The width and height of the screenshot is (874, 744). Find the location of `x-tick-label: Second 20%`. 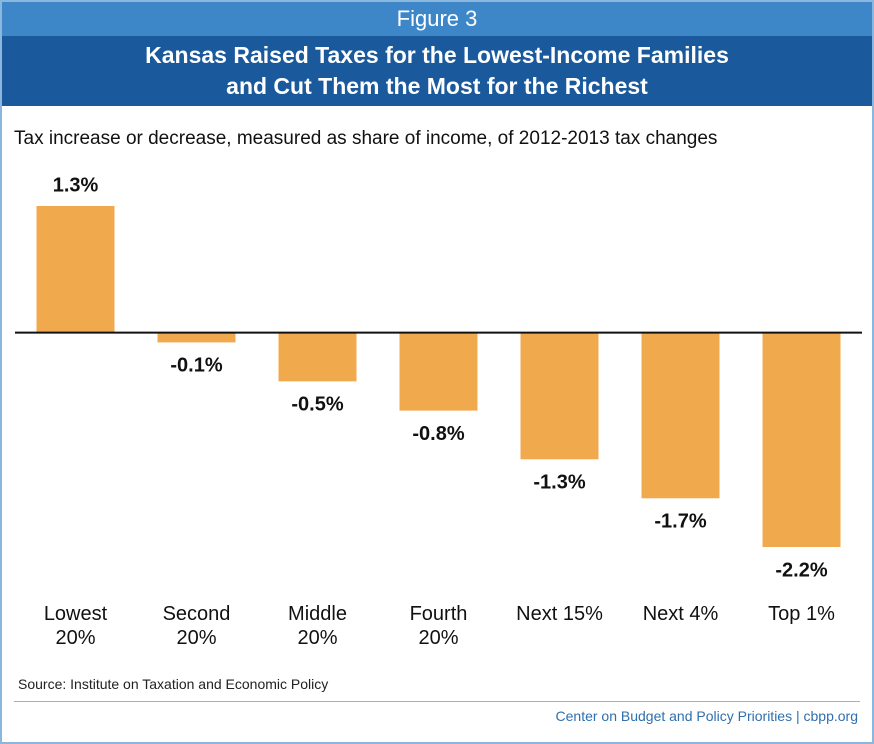

x-tick-label: Second 20% is located at coordinates (196, 626).